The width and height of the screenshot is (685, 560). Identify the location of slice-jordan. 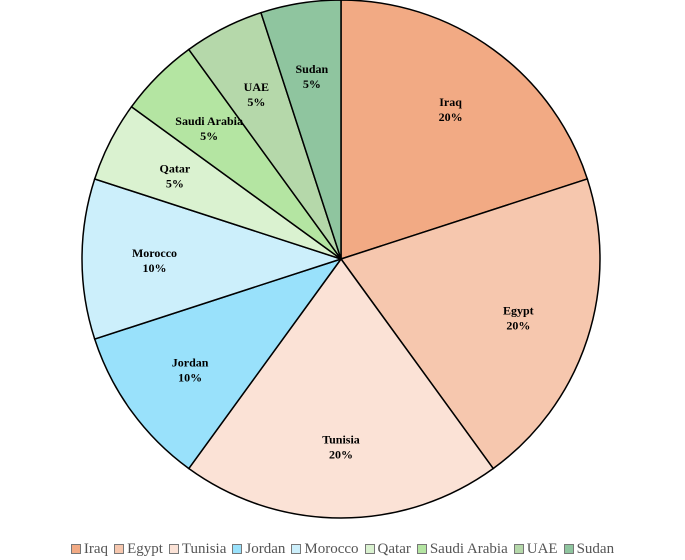
(218, 363).